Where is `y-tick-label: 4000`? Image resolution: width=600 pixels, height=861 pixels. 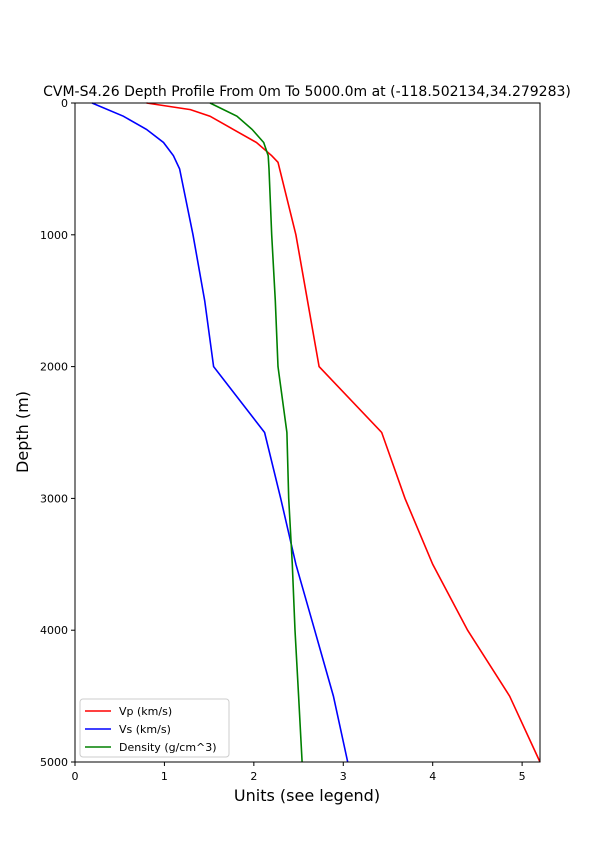 y-tick-label: 4000 is located at coordinates (54, 630).